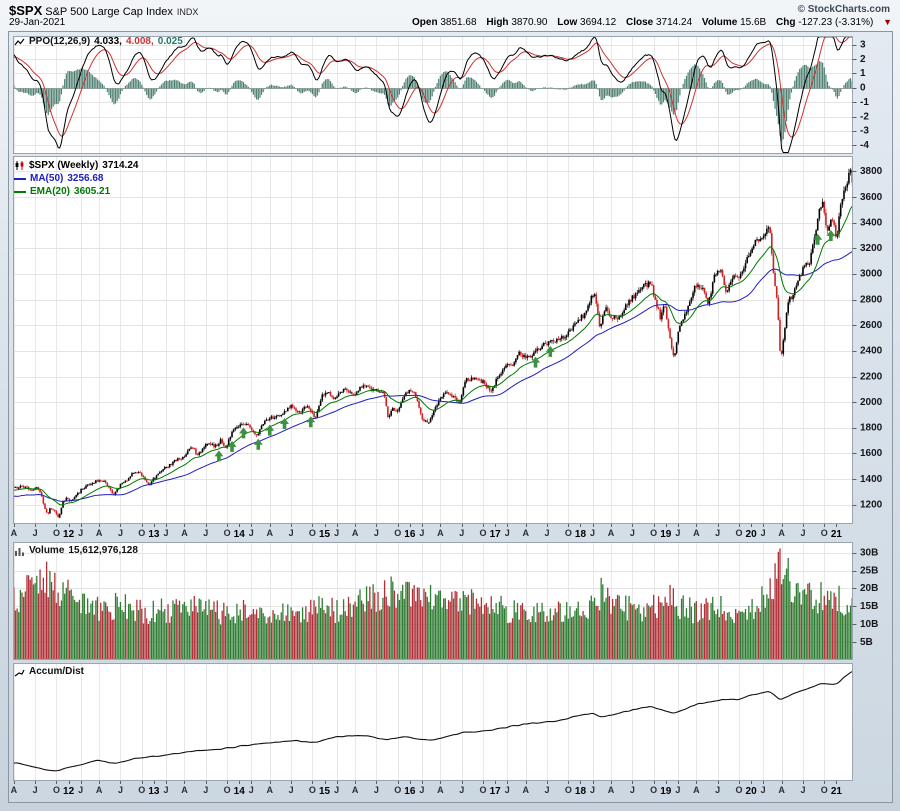  Describe the element at coordinates (139, 41) in the screenshot. I see `ppo-signal-value: 4.008,` at that location.